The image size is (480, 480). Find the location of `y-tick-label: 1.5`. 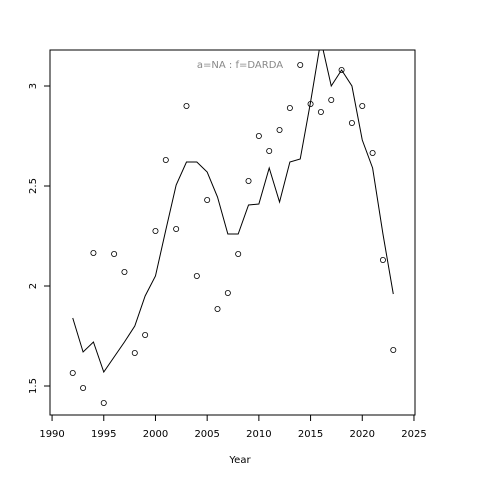

y-tick-label: 1.5 is located at coordinates (33, 386).